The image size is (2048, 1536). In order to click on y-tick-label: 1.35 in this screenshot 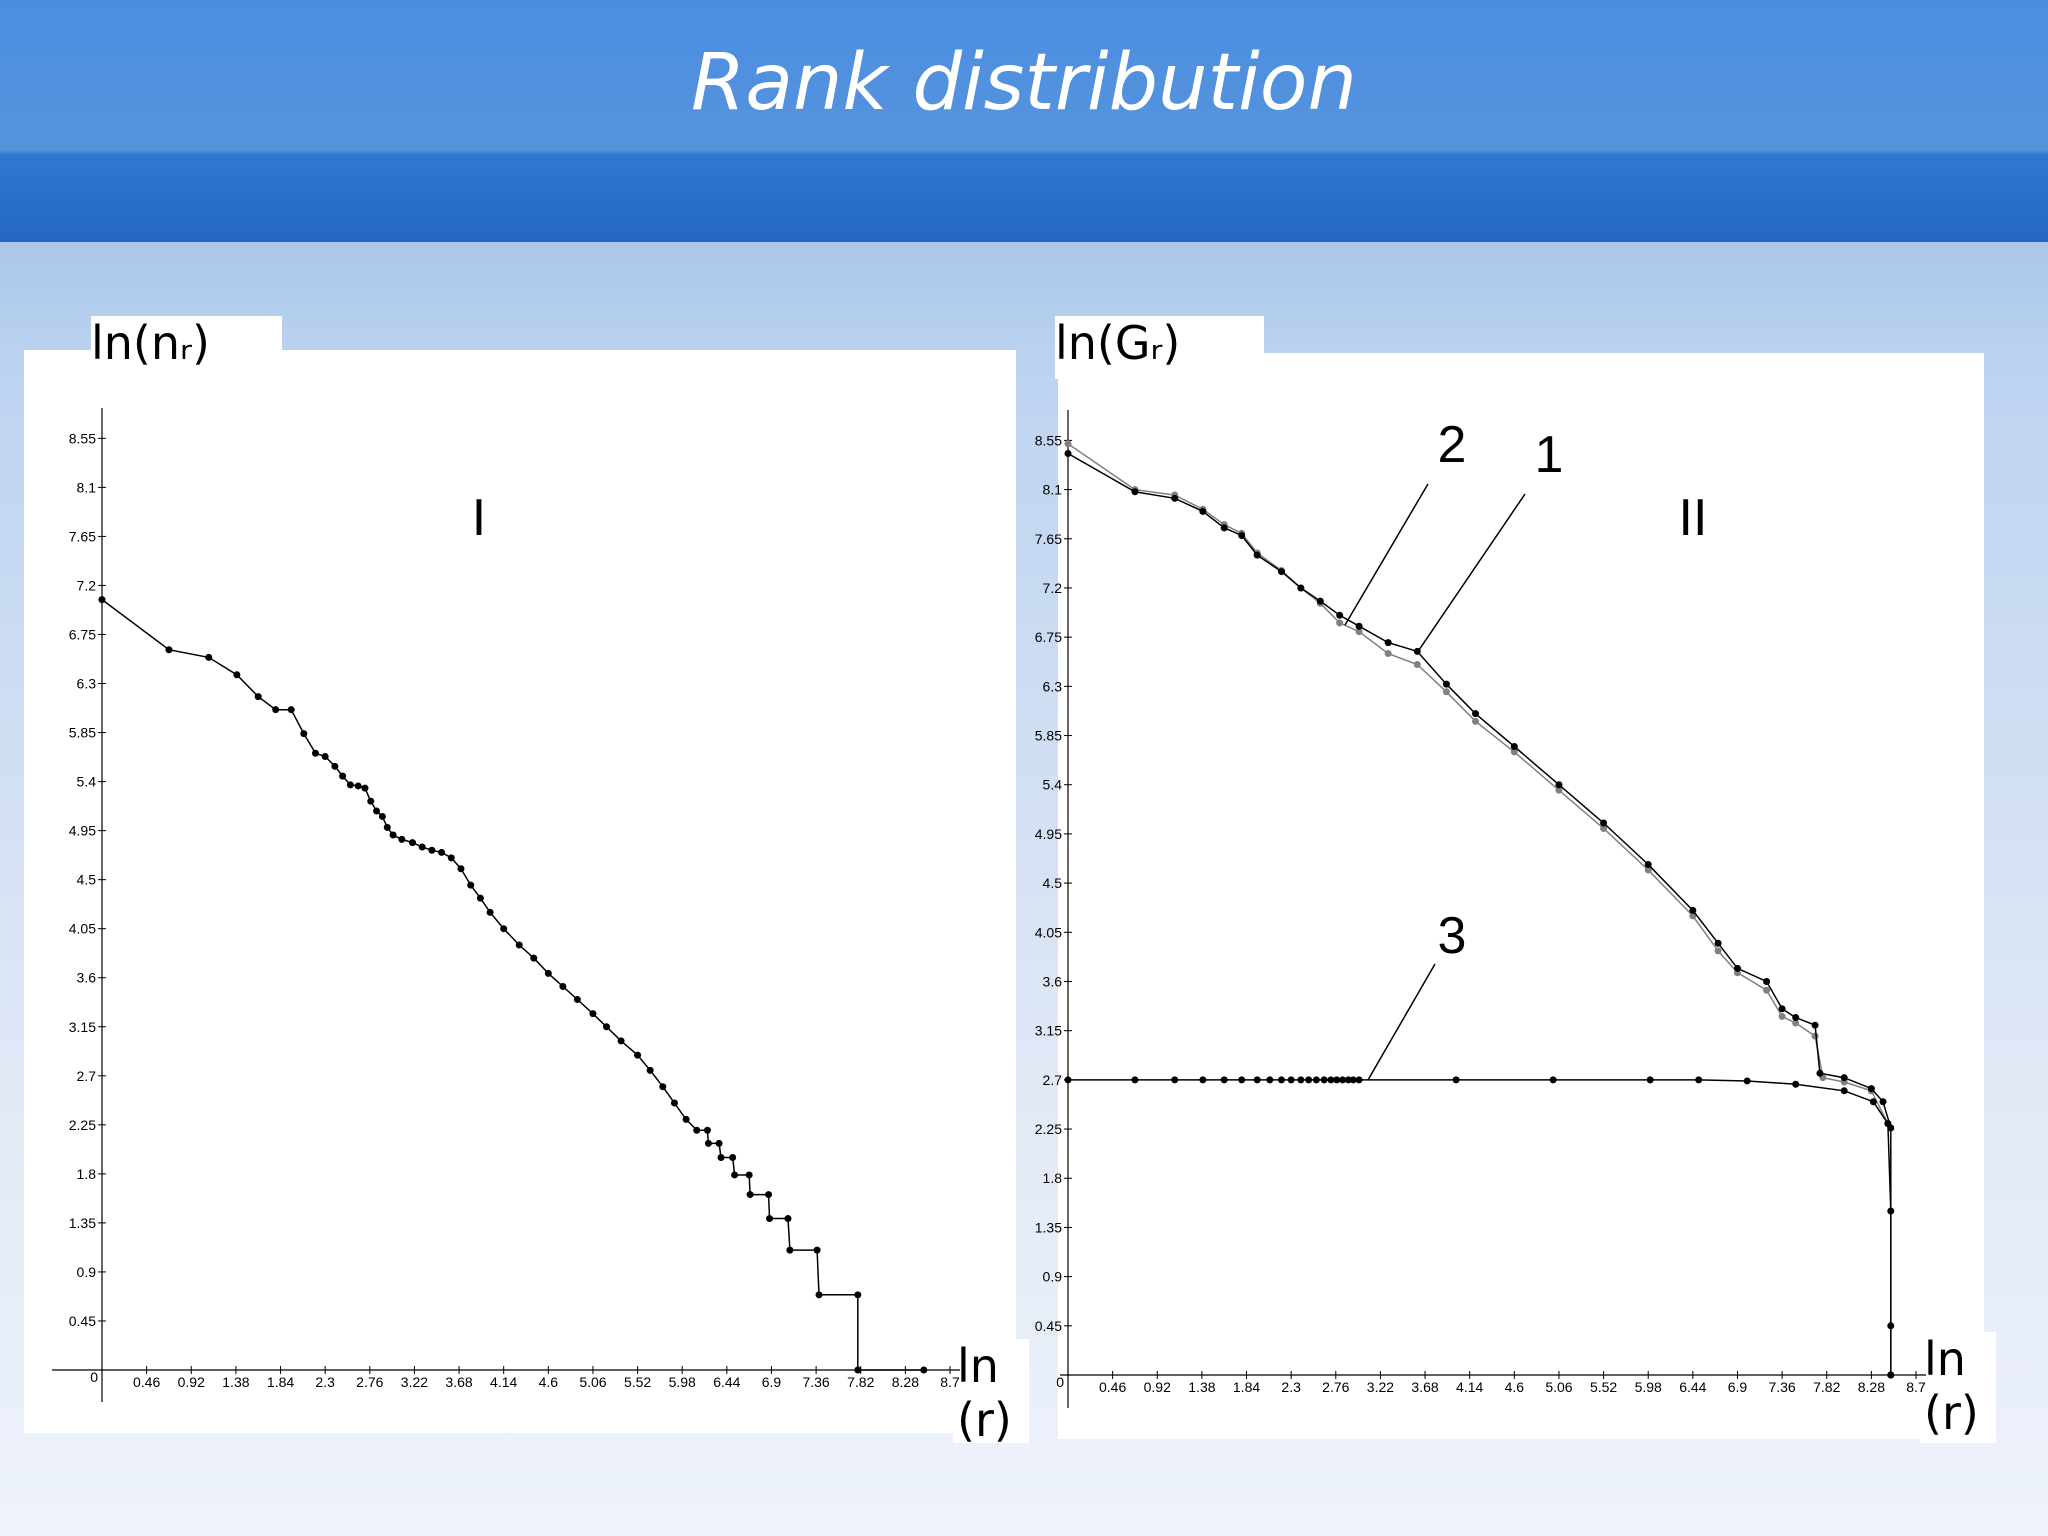, I will do `click(82, 1223)`.